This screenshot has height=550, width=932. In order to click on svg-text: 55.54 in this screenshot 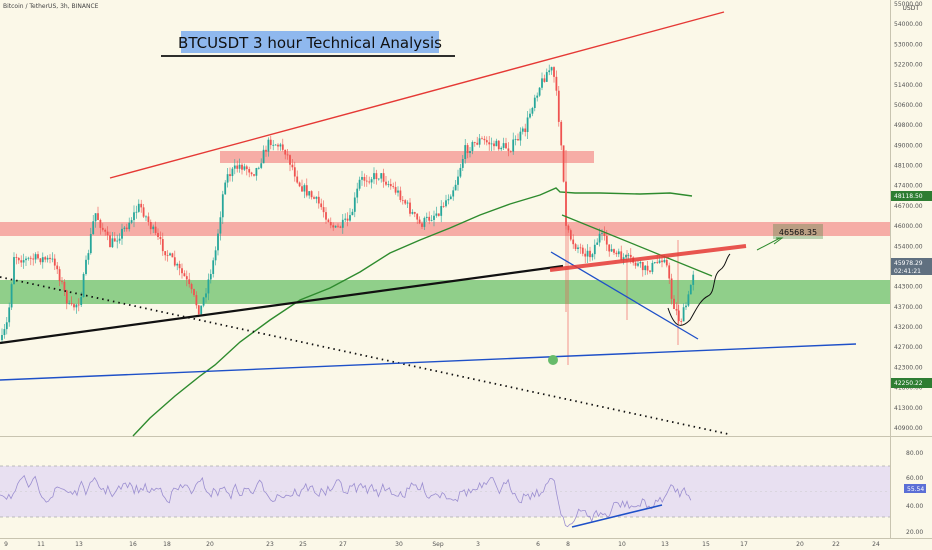, I will do `click(915, 489)`.